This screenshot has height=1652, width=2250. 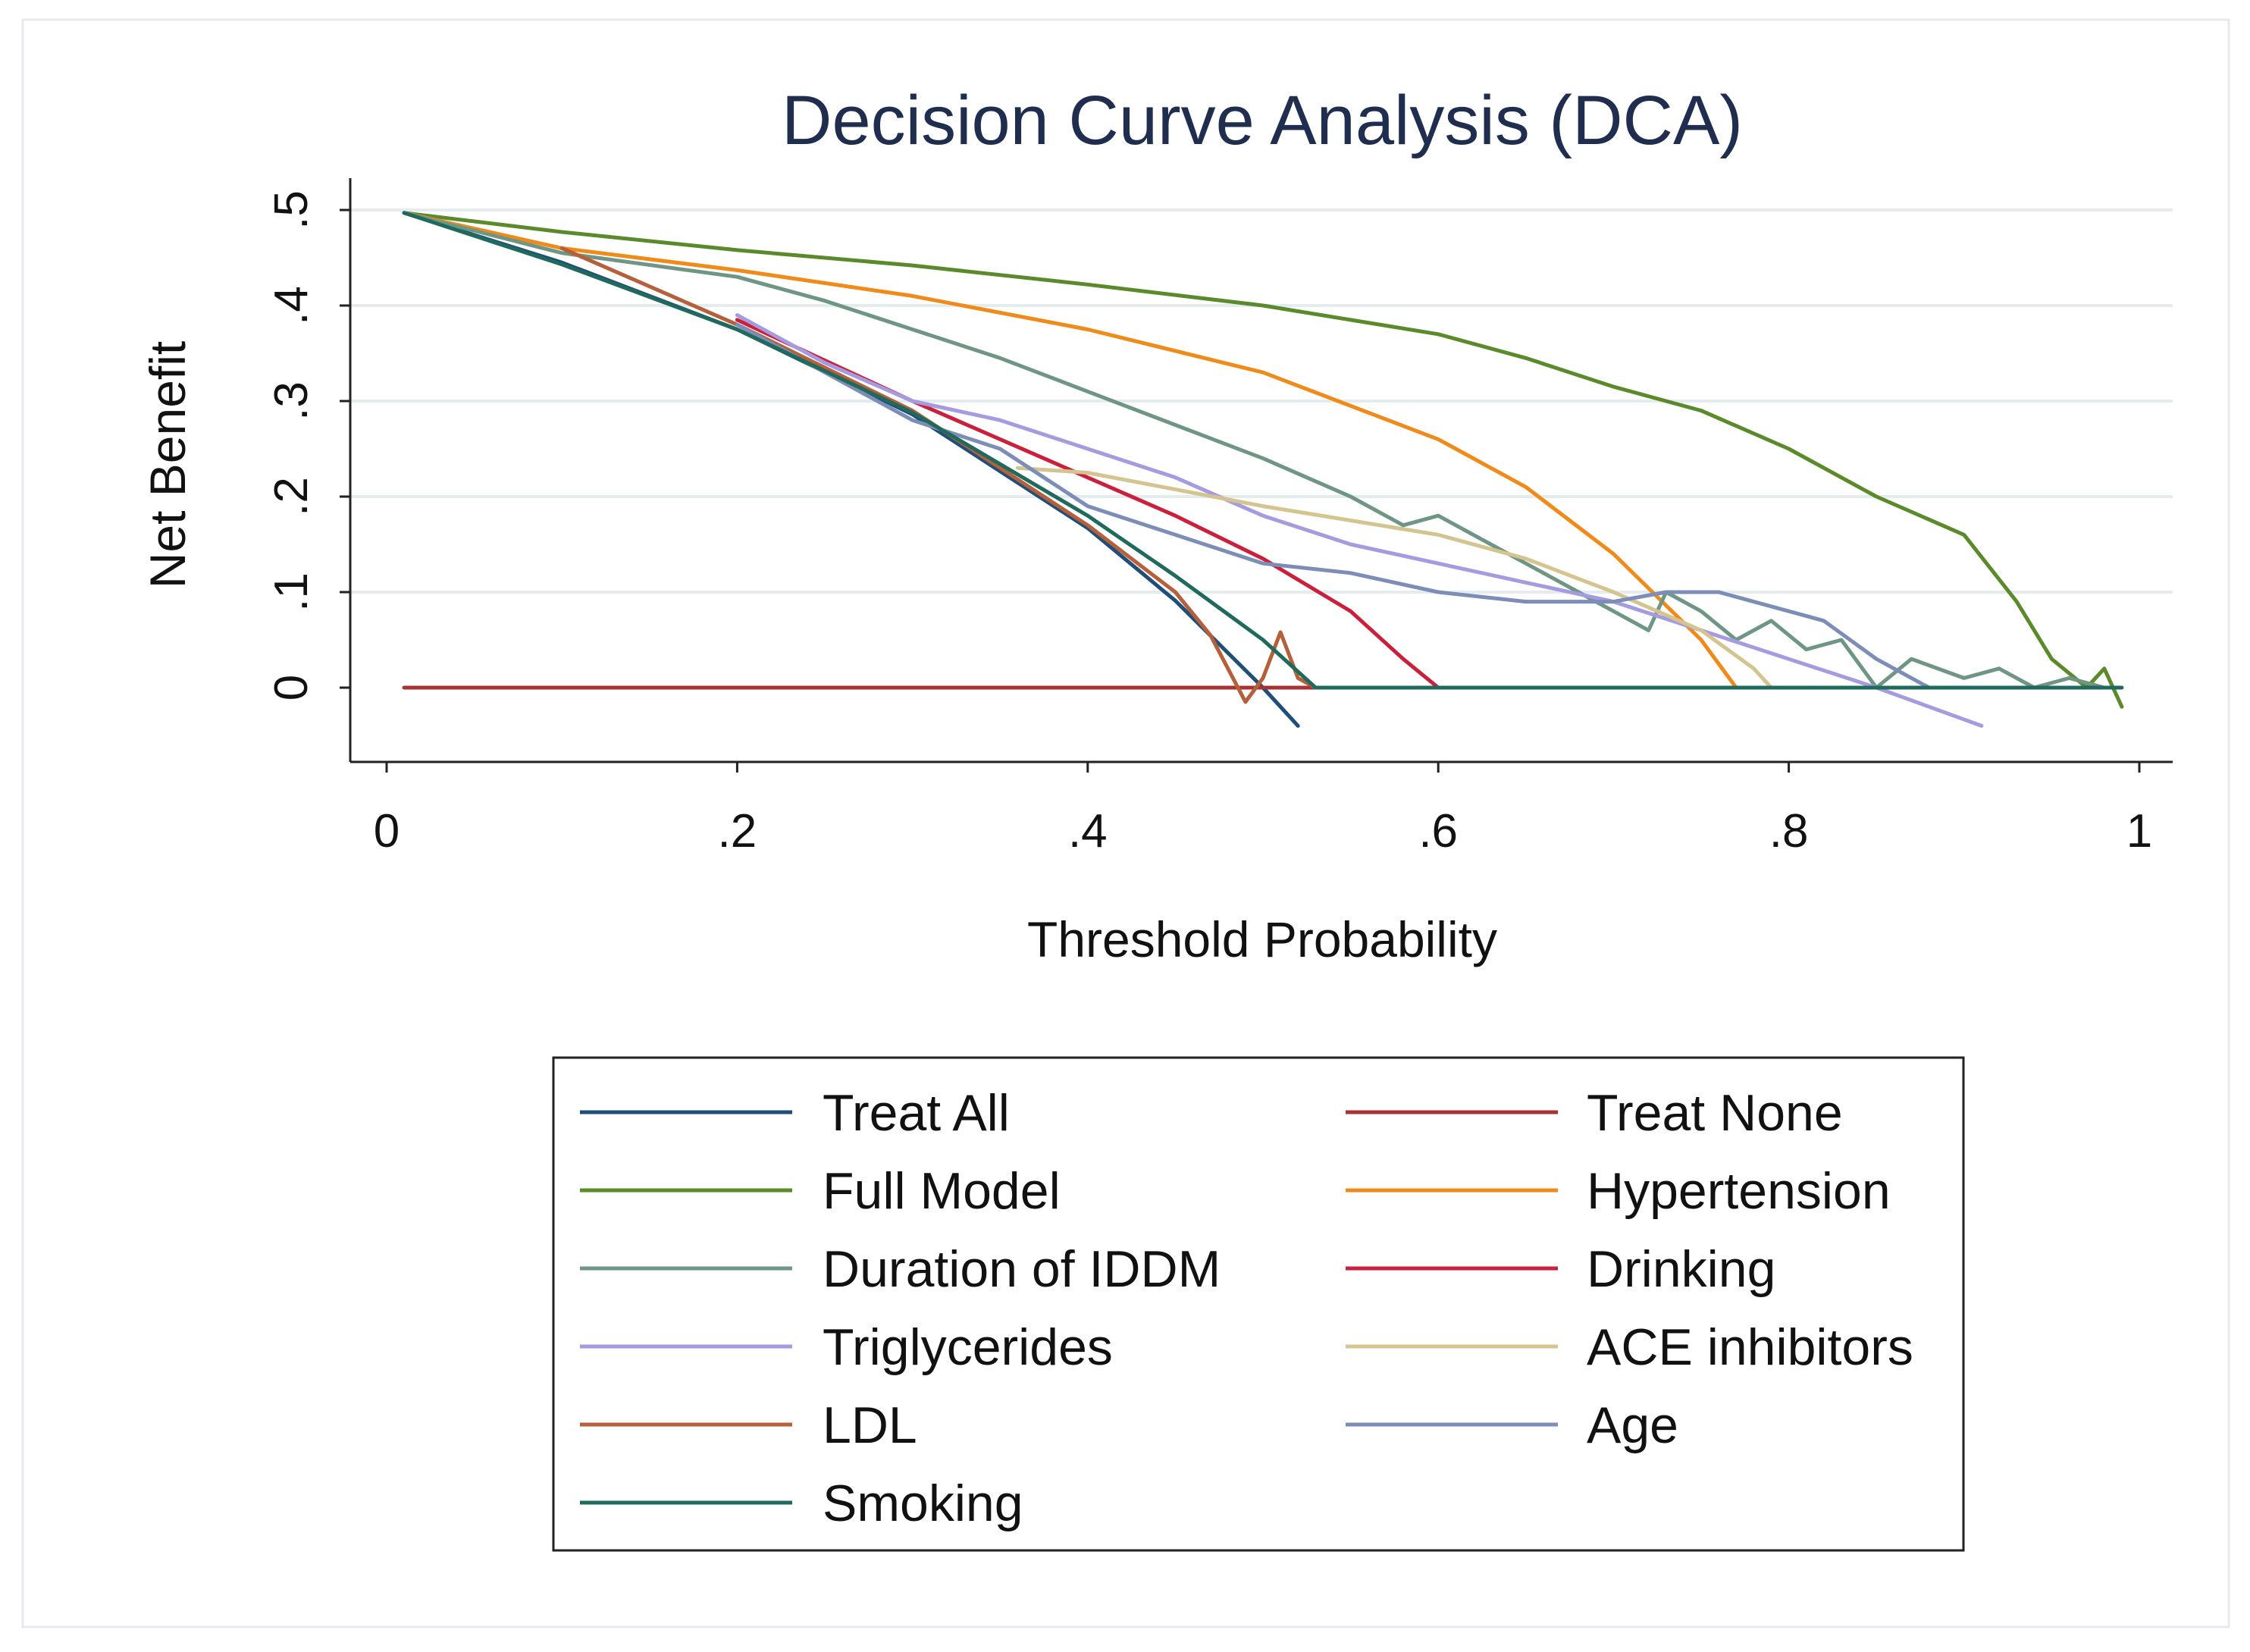 I want to click on series-line-ldl, so click(x=938, y=475).